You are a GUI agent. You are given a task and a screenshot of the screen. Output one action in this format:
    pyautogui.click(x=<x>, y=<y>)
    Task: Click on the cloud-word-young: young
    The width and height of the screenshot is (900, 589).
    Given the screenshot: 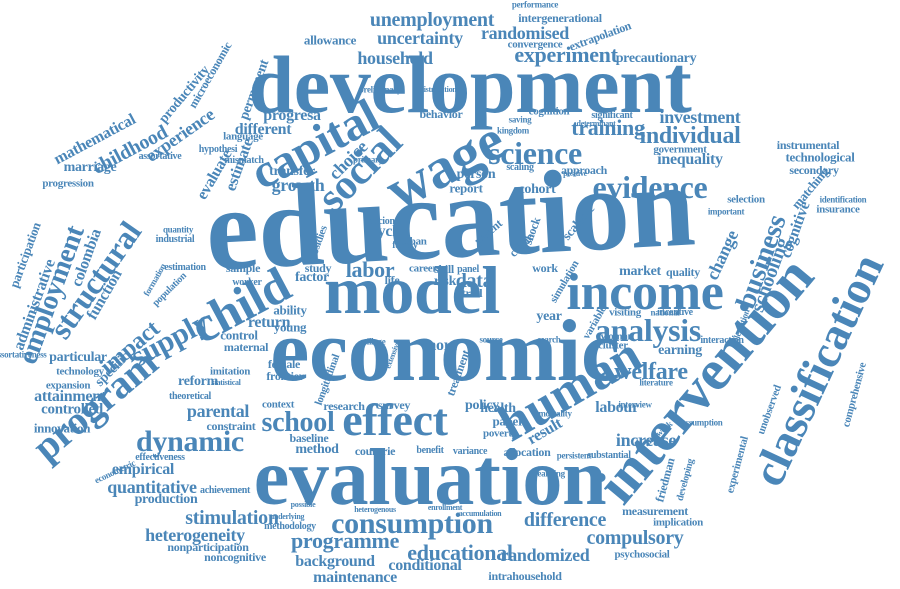 What is the action you would take?
    pyautogui.click(x=290, y=327)
    